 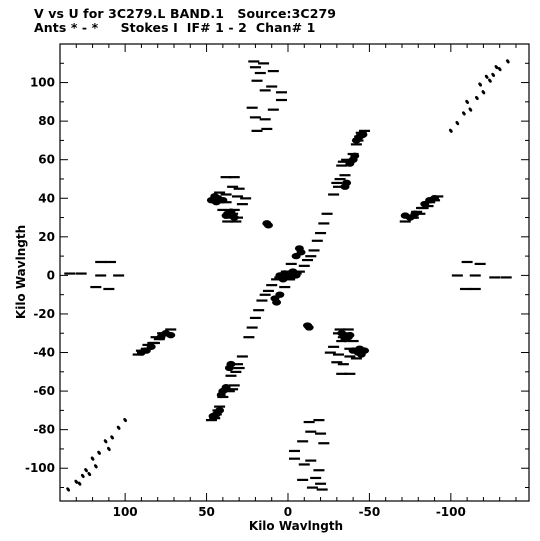 I want to click on x-tick-label: -50, so click(x=370, y=512).